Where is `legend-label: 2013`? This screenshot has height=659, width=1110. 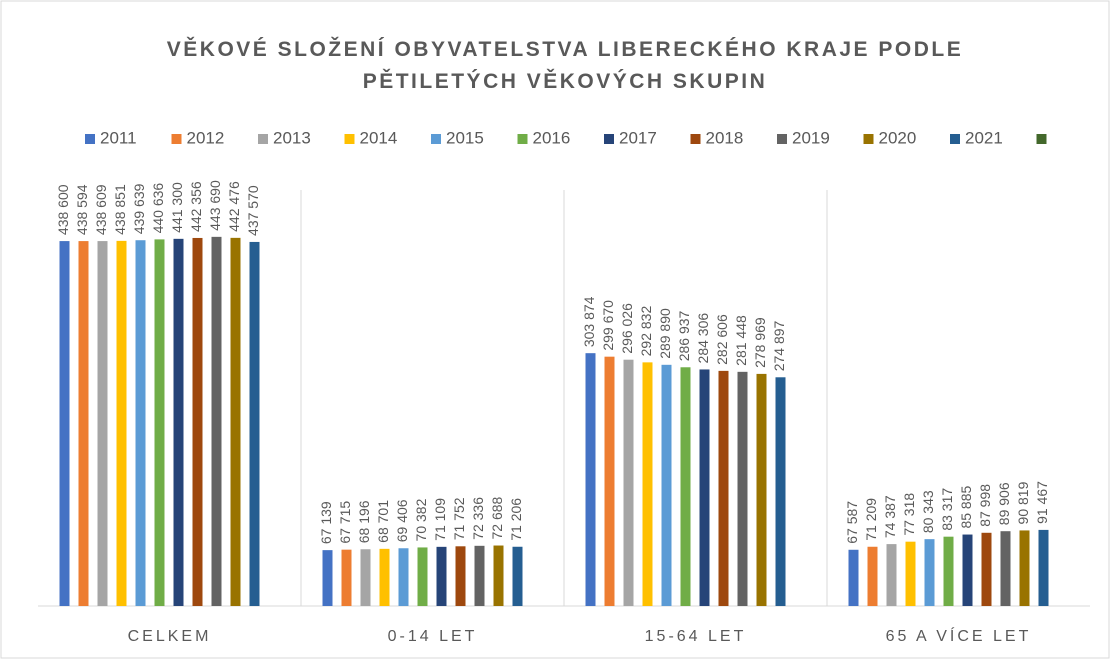 legend-label: 2013 is located at coordinates (292, 137).